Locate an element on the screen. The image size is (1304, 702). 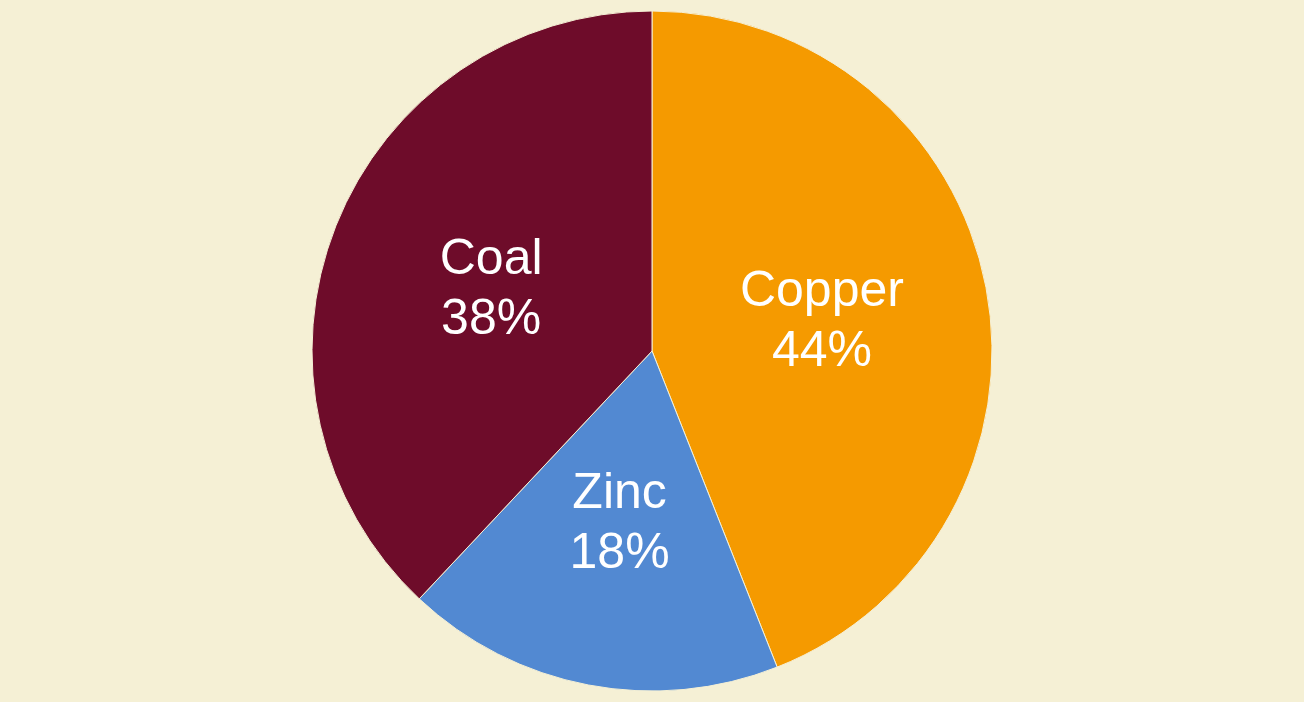
data-label: 38% is located at coordinates (491, 317).